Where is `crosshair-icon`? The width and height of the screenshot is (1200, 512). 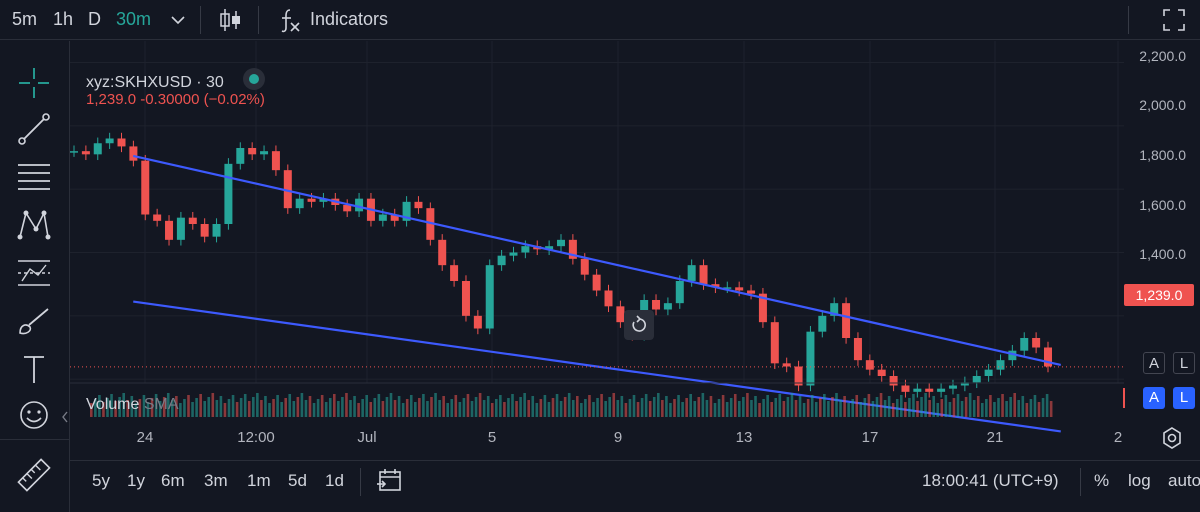
crosshair-icon is located at coordinates (34, 83).